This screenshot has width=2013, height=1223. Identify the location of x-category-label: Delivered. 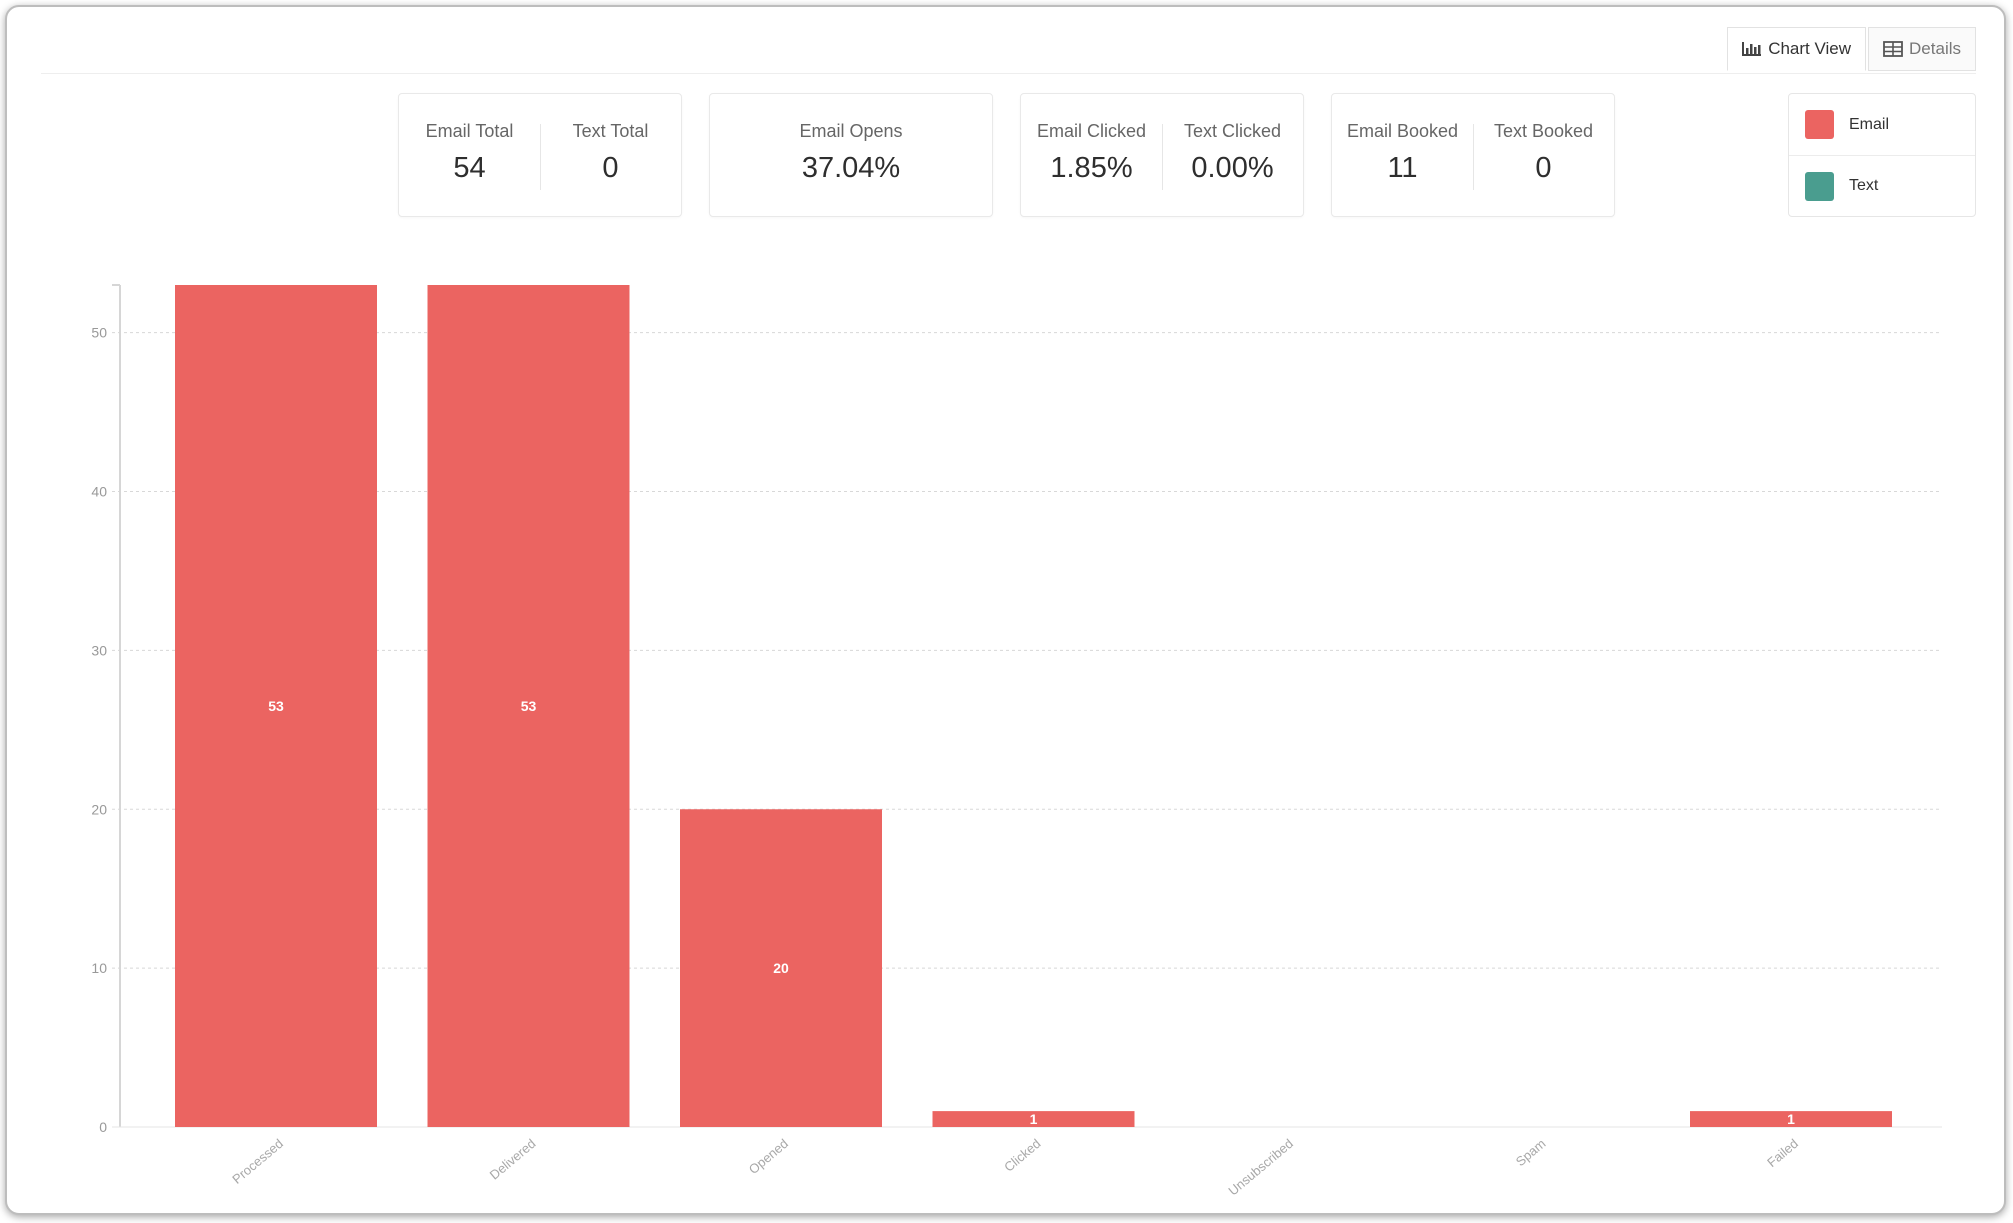
(513, 1159).